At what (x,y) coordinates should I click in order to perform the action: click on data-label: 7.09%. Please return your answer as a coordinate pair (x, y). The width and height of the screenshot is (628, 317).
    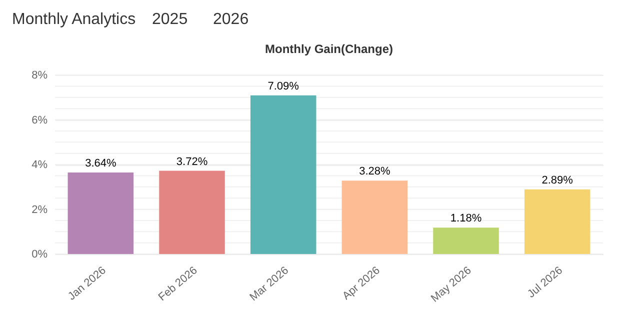
    Looking at the image, I should click on (284, 86).